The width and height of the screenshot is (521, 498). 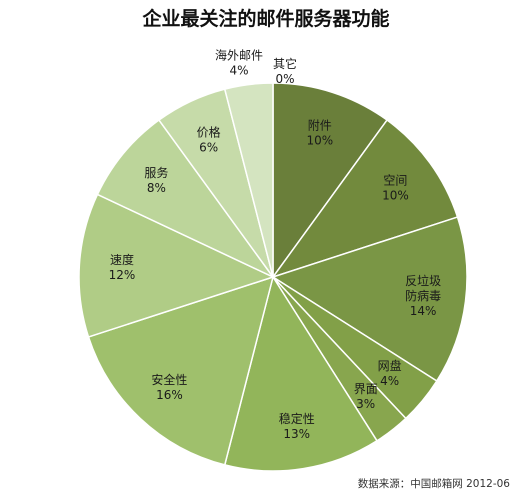 What do you see at coordinates (265, 18) in the screenshot?
I see `chart-title: 企业最关注的邮件服务器功能` at bounding box center [265, 18].